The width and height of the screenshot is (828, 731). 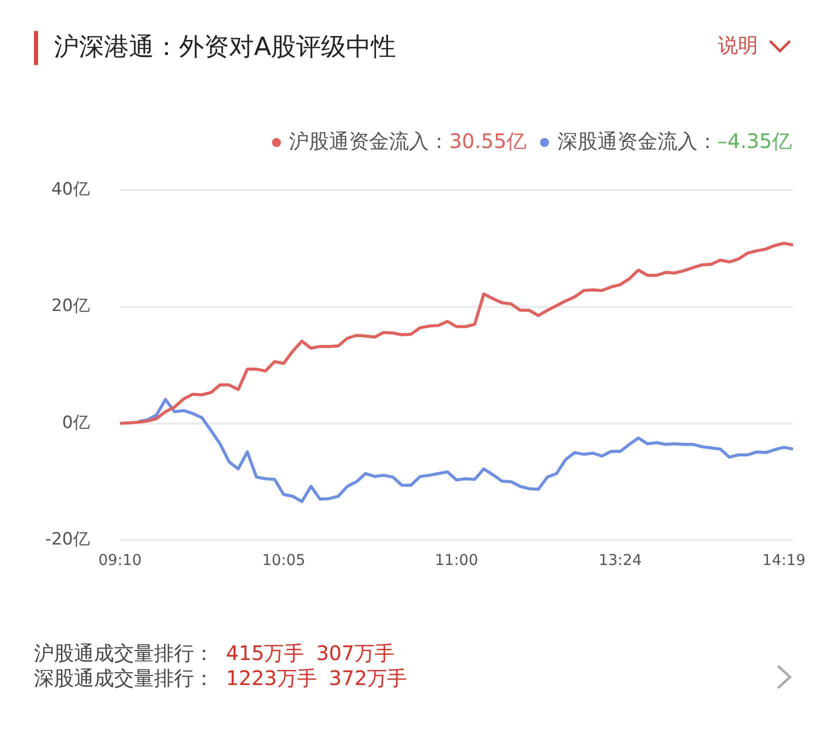 I want to click on text: 307万手, so click(x=355, y=653).